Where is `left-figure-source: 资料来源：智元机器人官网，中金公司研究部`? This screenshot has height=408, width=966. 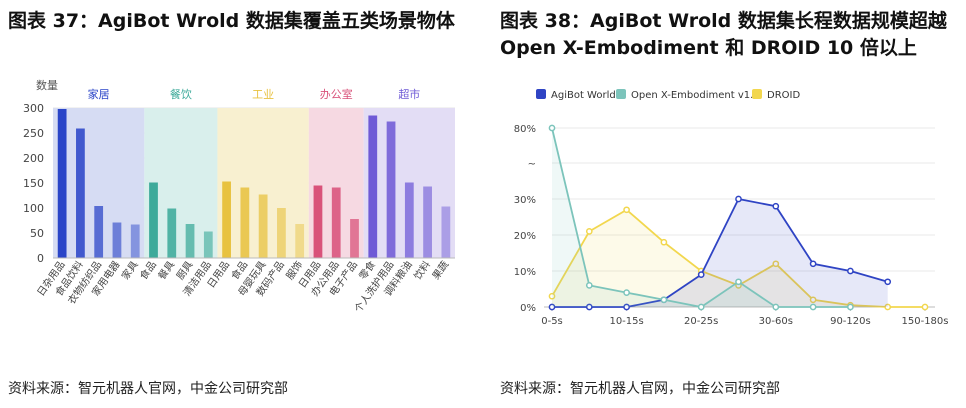 left-figure-source: 资料来源：智元机器人官网，中金公司研究部 is located at coordinates (148, 389).